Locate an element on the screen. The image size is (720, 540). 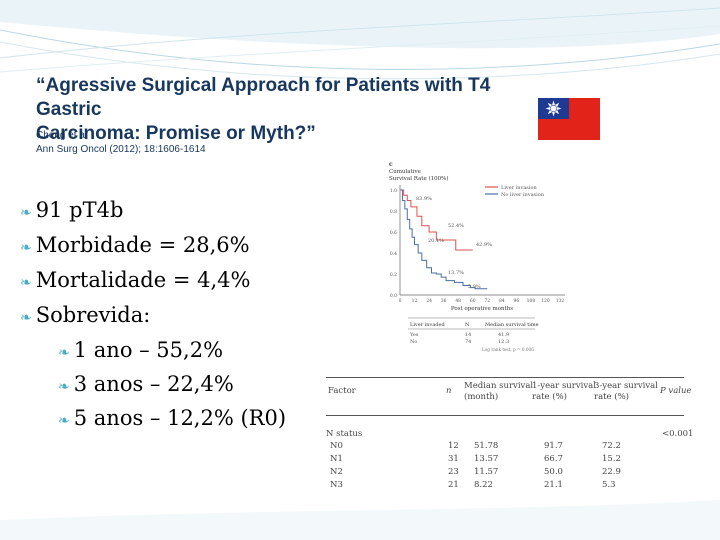
bullet-text: 1 ano – 55,2% is located at coordinates (148, 350).